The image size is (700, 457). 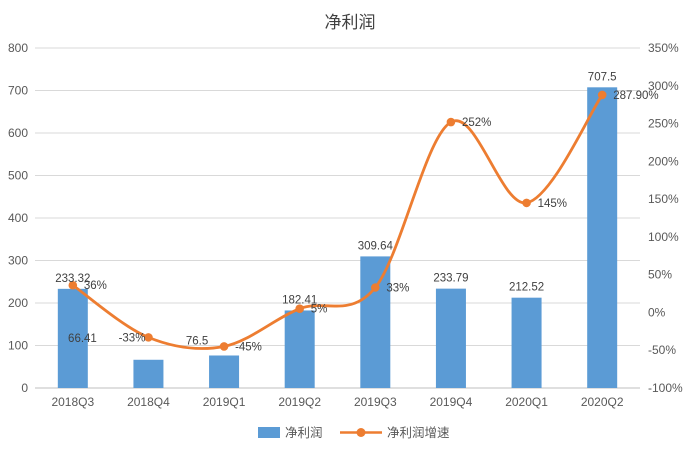 What do you see at coordinates (72, 402) in the screenshot?
I see `x-axis-category-label: 2018Q3` at bounding box center [72, 402].